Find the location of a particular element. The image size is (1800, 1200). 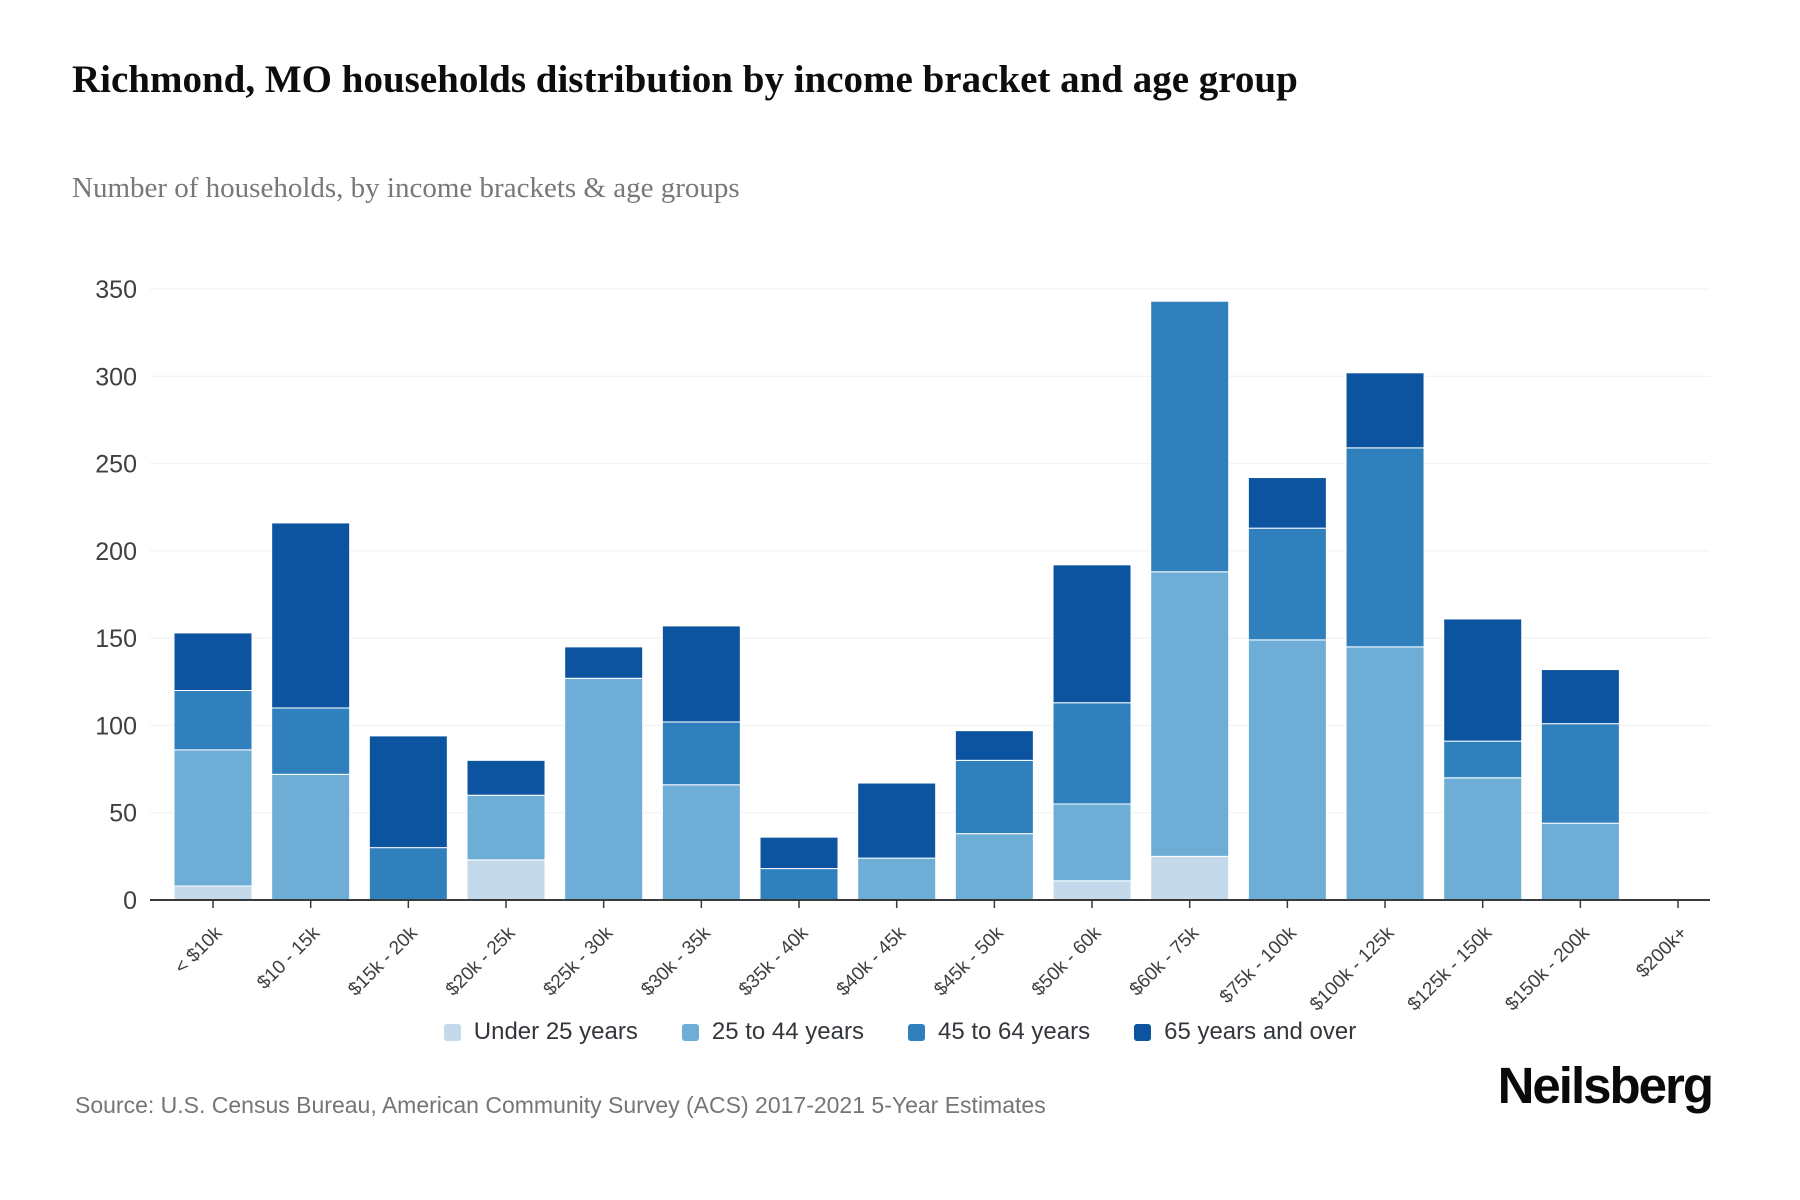

y-axis-label-300: 300 is located at coordinates (116, 377).